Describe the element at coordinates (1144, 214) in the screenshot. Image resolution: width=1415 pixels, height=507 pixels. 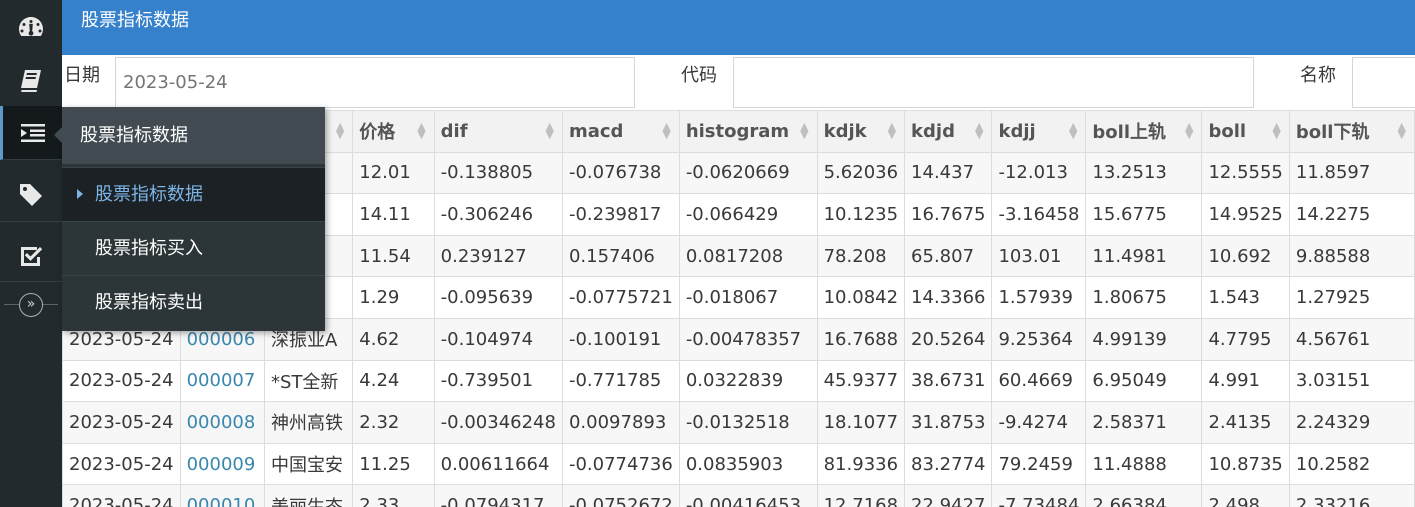
I see `table-cell: 15.6775` at that location.